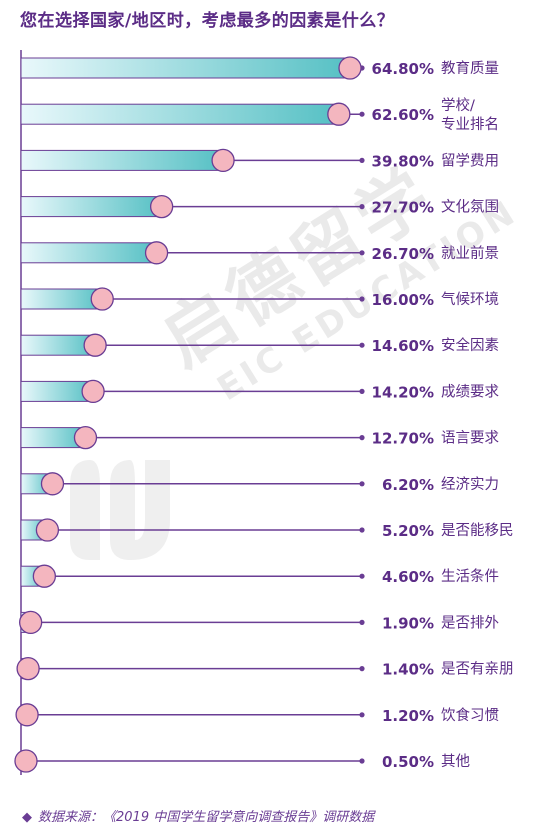 The height and width of the screenshot is (833, 539). What do you see at coordinates (470, 622) in the screenshot?
I see `category-label: 是否排外` at bounding box center [470, 622].